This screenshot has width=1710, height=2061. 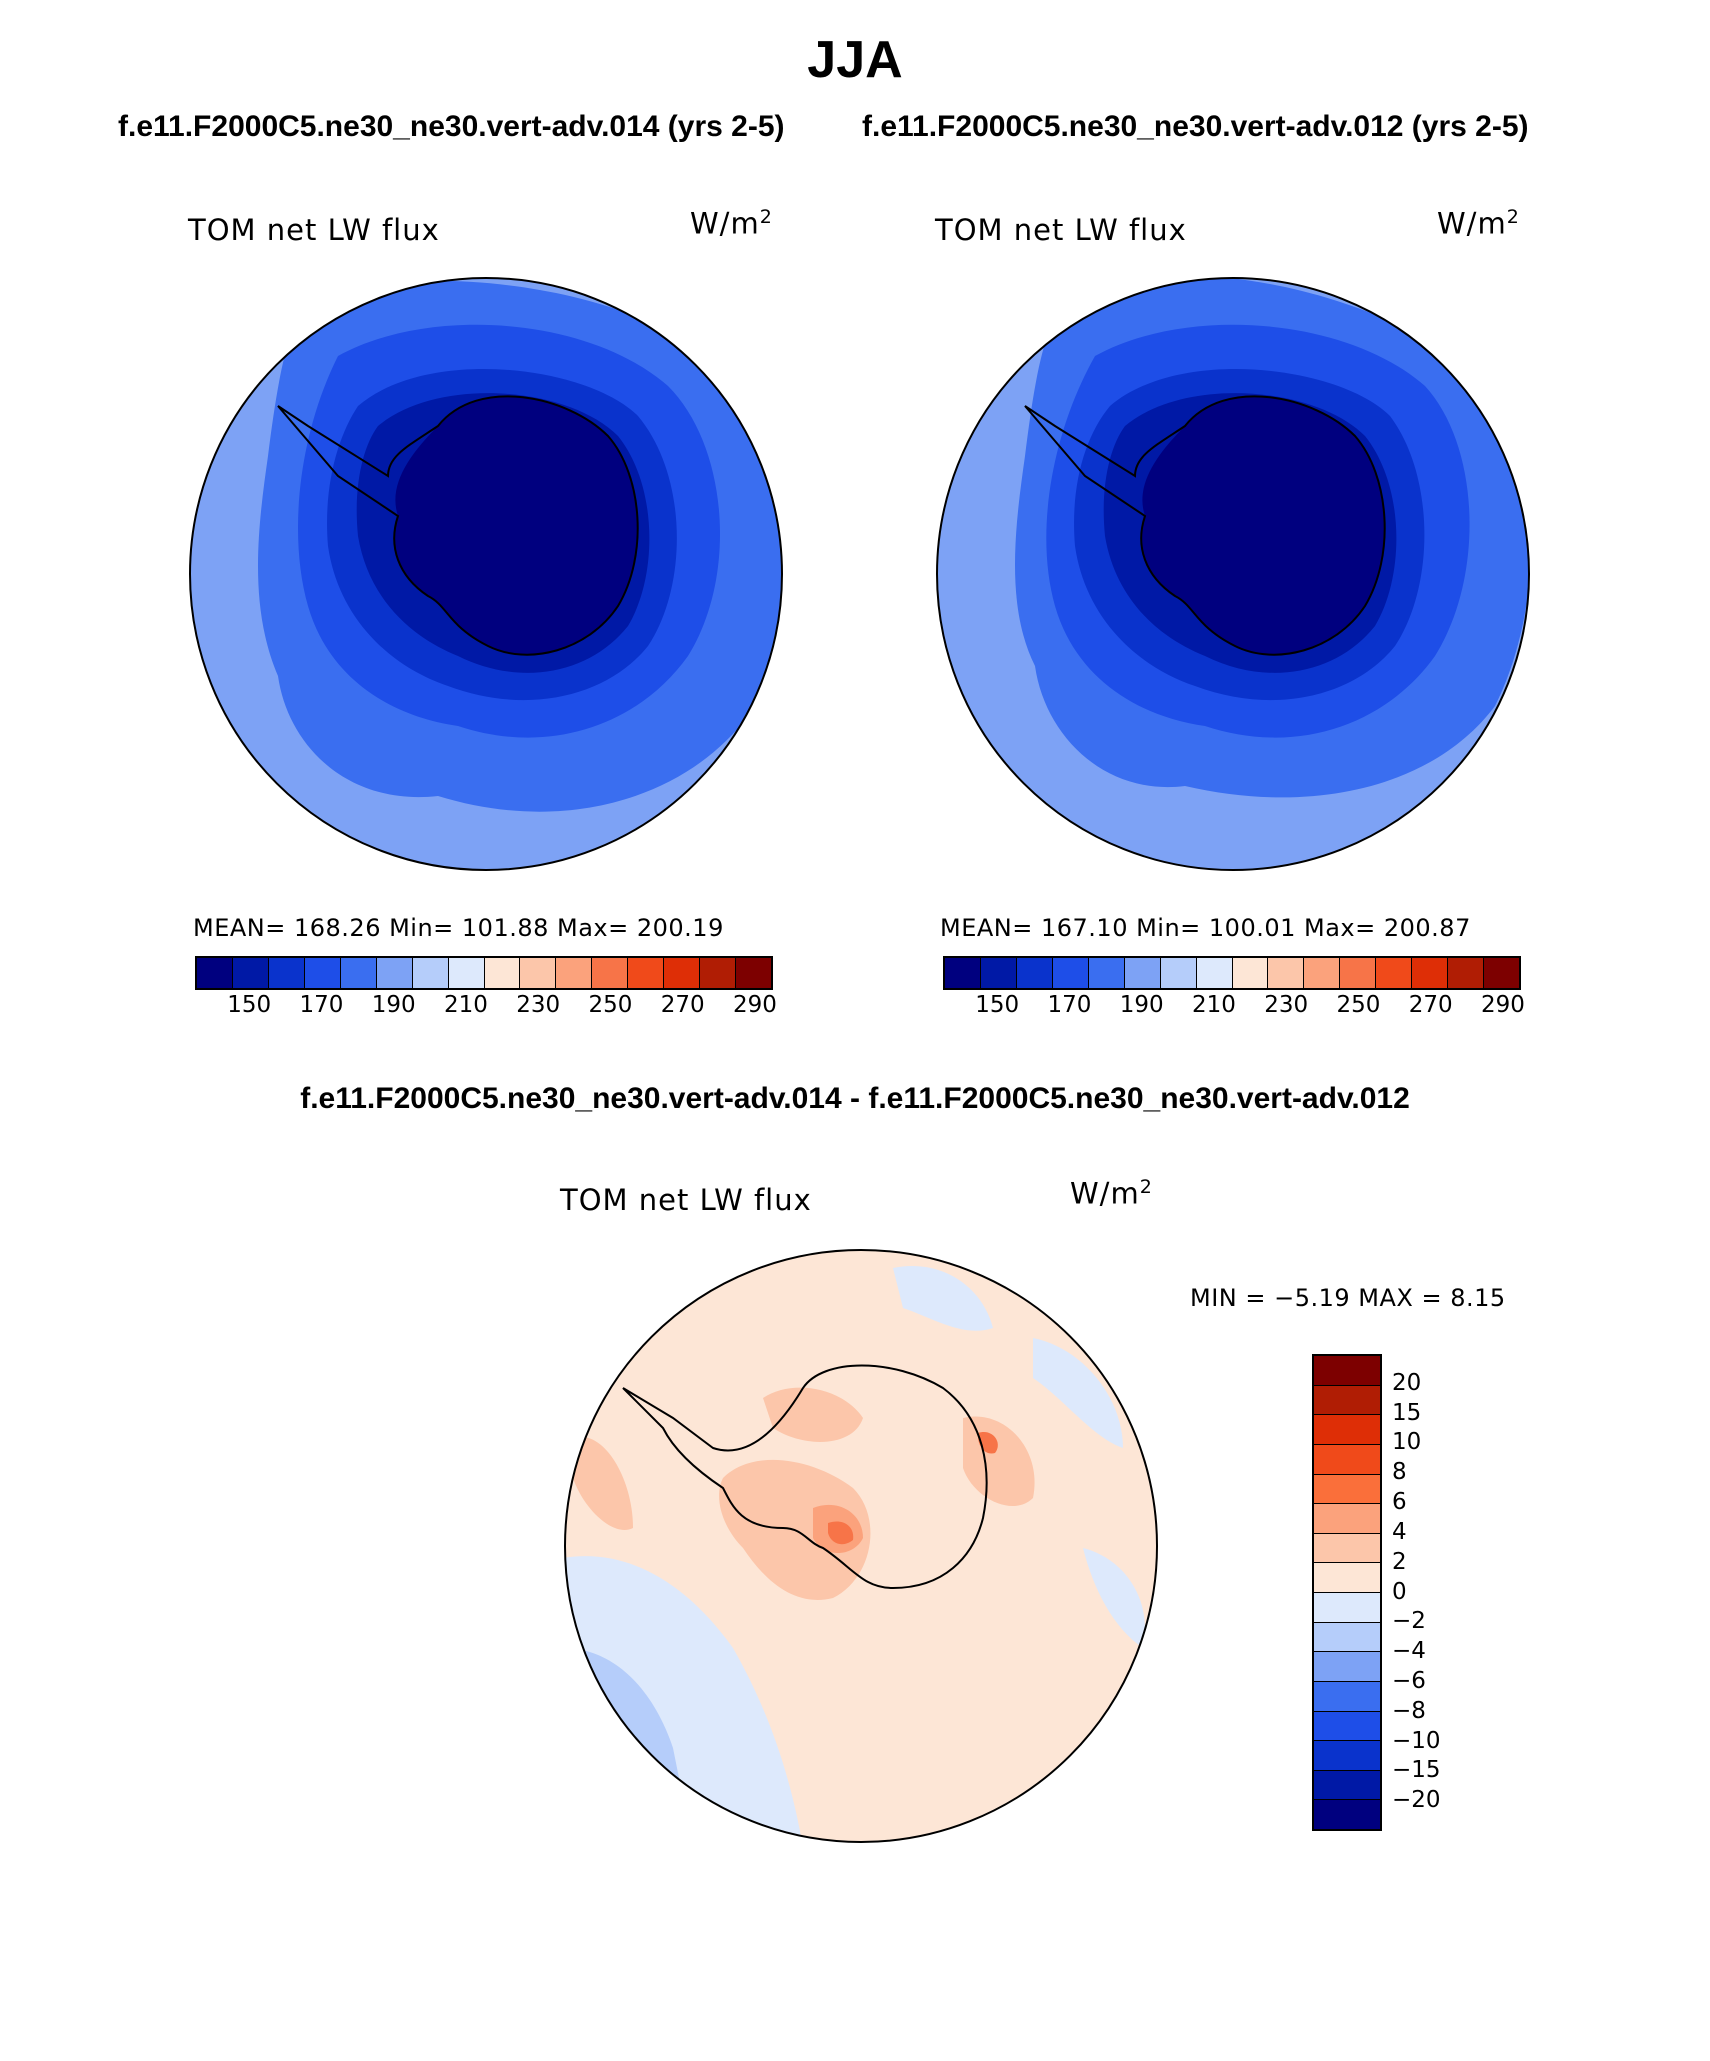 What do you see at coordinates (1061, 230) in the screenshot?
I see `panel2-title: TOM net LW flux` at bounding box center [1061, 230].